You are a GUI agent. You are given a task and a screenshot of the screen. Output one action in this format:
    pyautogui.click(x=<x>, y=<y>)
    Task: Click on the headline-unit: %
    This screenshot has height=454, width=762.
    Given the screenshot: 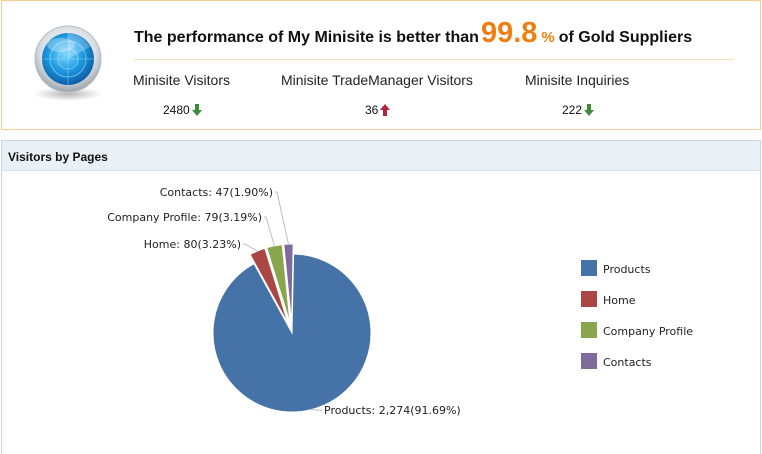 What is the action you would take?
    pyautogui.click(x=548, y=37)
    